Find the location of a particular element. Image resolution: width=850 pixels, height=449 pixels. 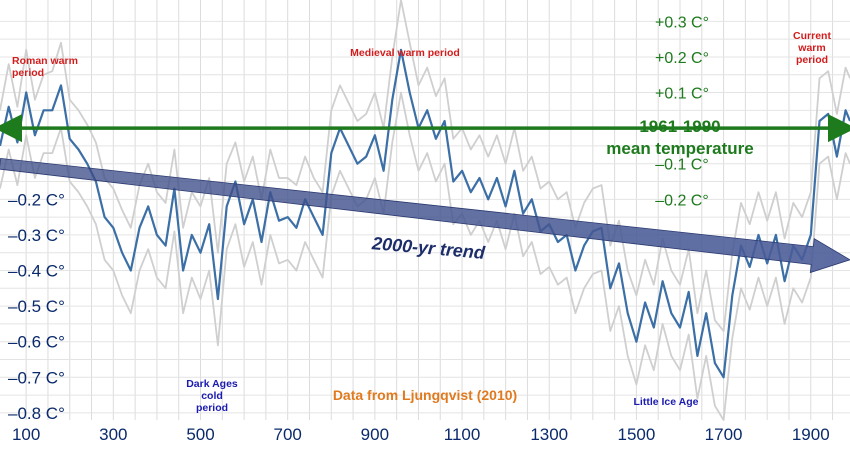

x-tick-label: 1700 is located at coordinates (724, 434).